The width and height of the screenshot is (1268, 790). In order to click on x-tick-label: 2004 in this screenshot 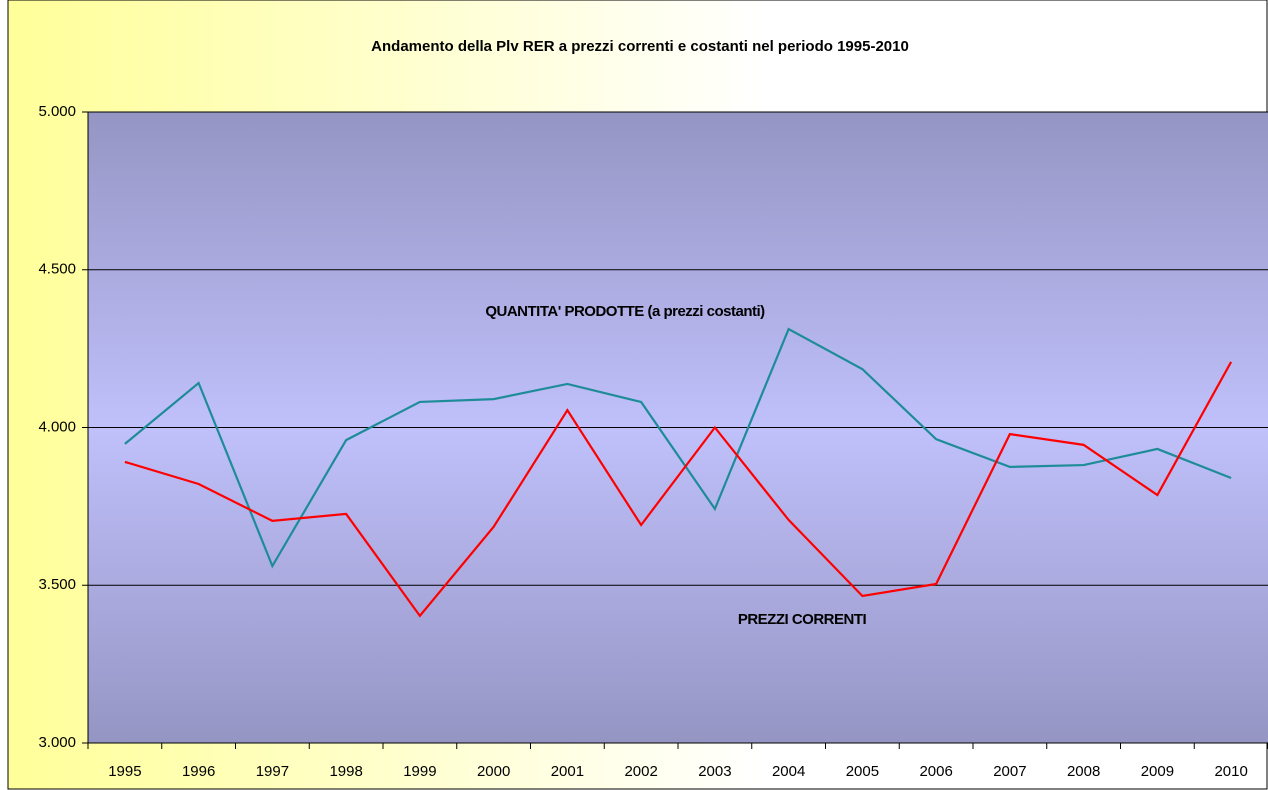, I will do `click(788, 771)`.